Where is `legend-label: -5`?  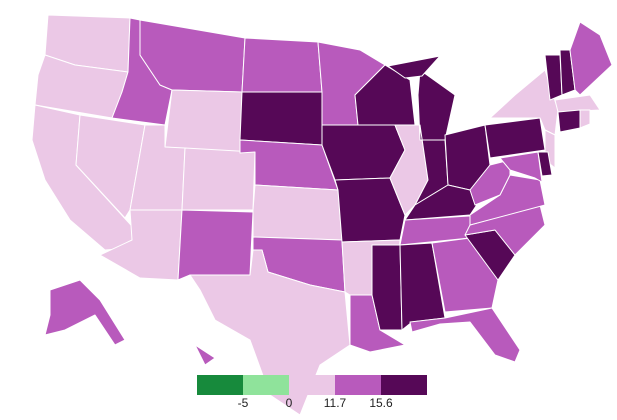
legend-label: -5 is located at coordinates (243, 403).